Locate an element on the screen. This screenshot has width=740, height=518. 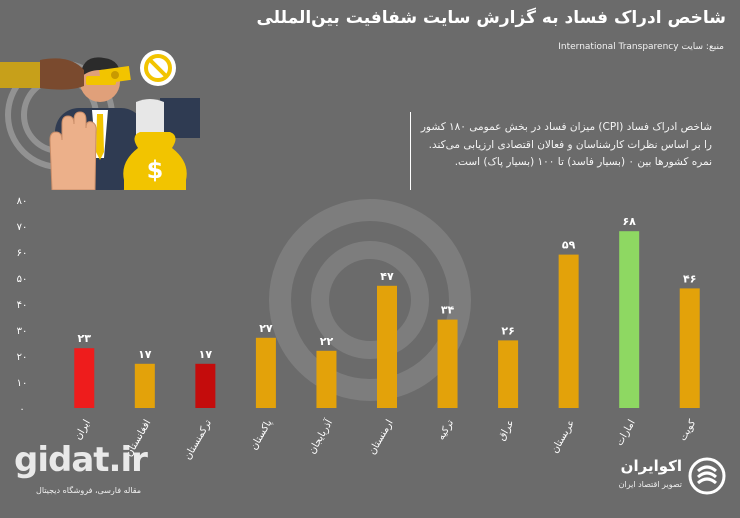
y-tick-label: ۰ is located at coordinates (21, 409).